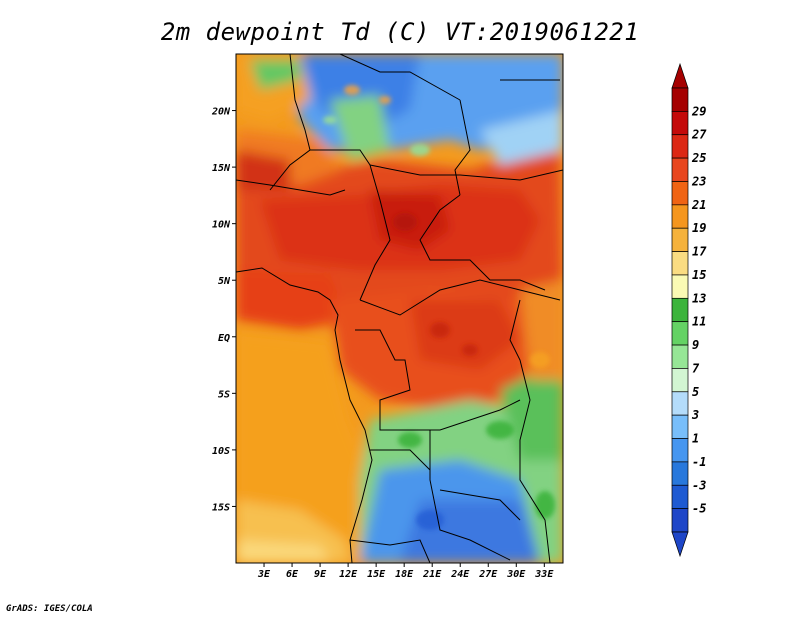 The image size is (800, 618). I want to click on lon-tick-label: 15E, so click(376, 574).